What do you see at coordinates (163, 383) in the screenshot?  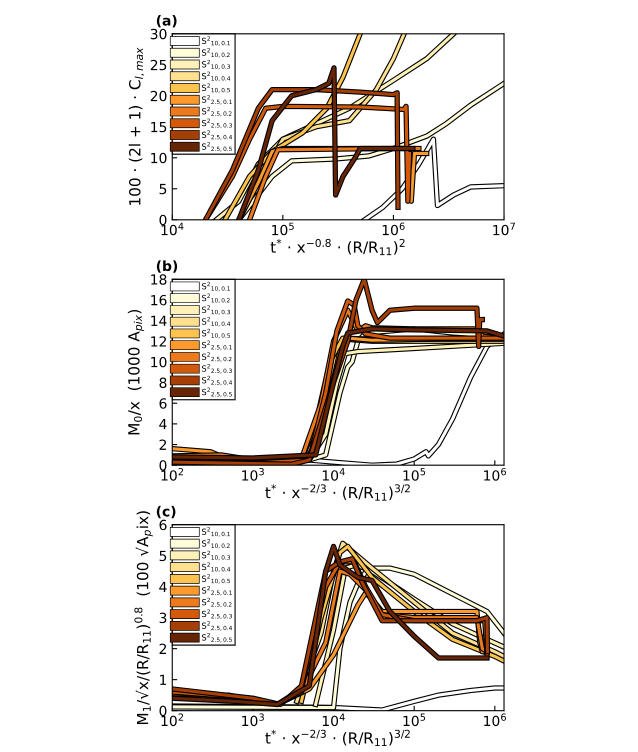 I see `y-tick-label: 8` at bounding box center [163, 383].